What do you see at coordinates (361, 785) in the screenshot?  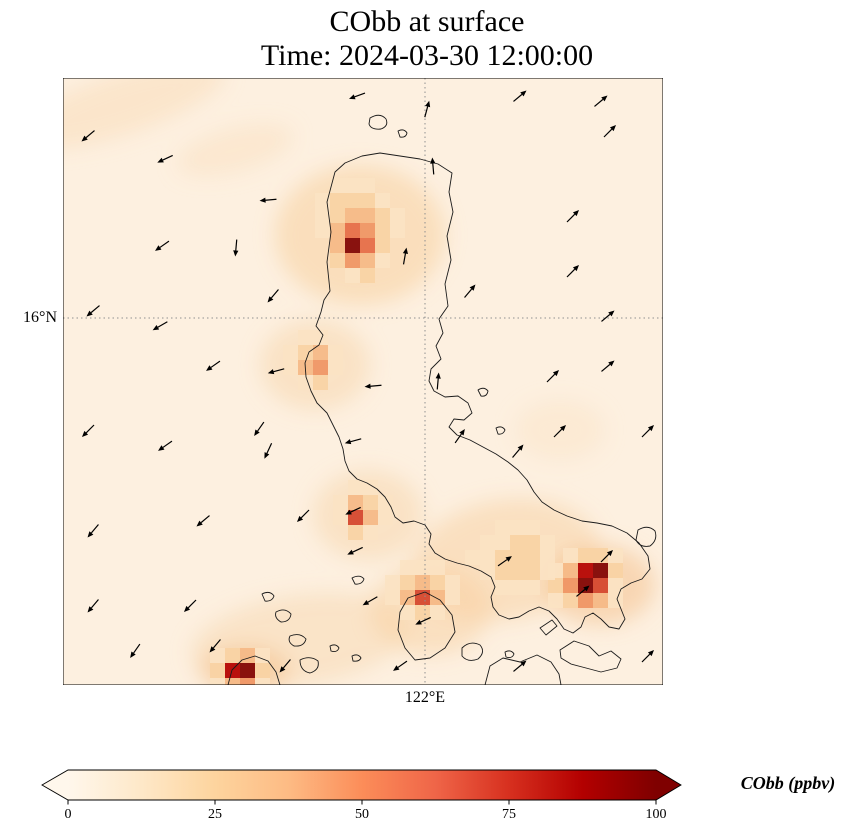 I see `colorbar-bar` at bounding box center [361, 785].